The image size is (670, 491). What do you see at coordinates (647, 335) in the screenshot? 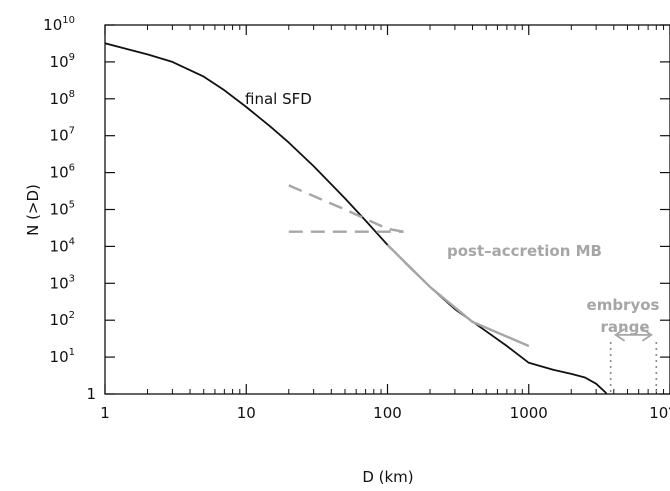
I see `arrow-head-right` at bounding box center [647, 335].